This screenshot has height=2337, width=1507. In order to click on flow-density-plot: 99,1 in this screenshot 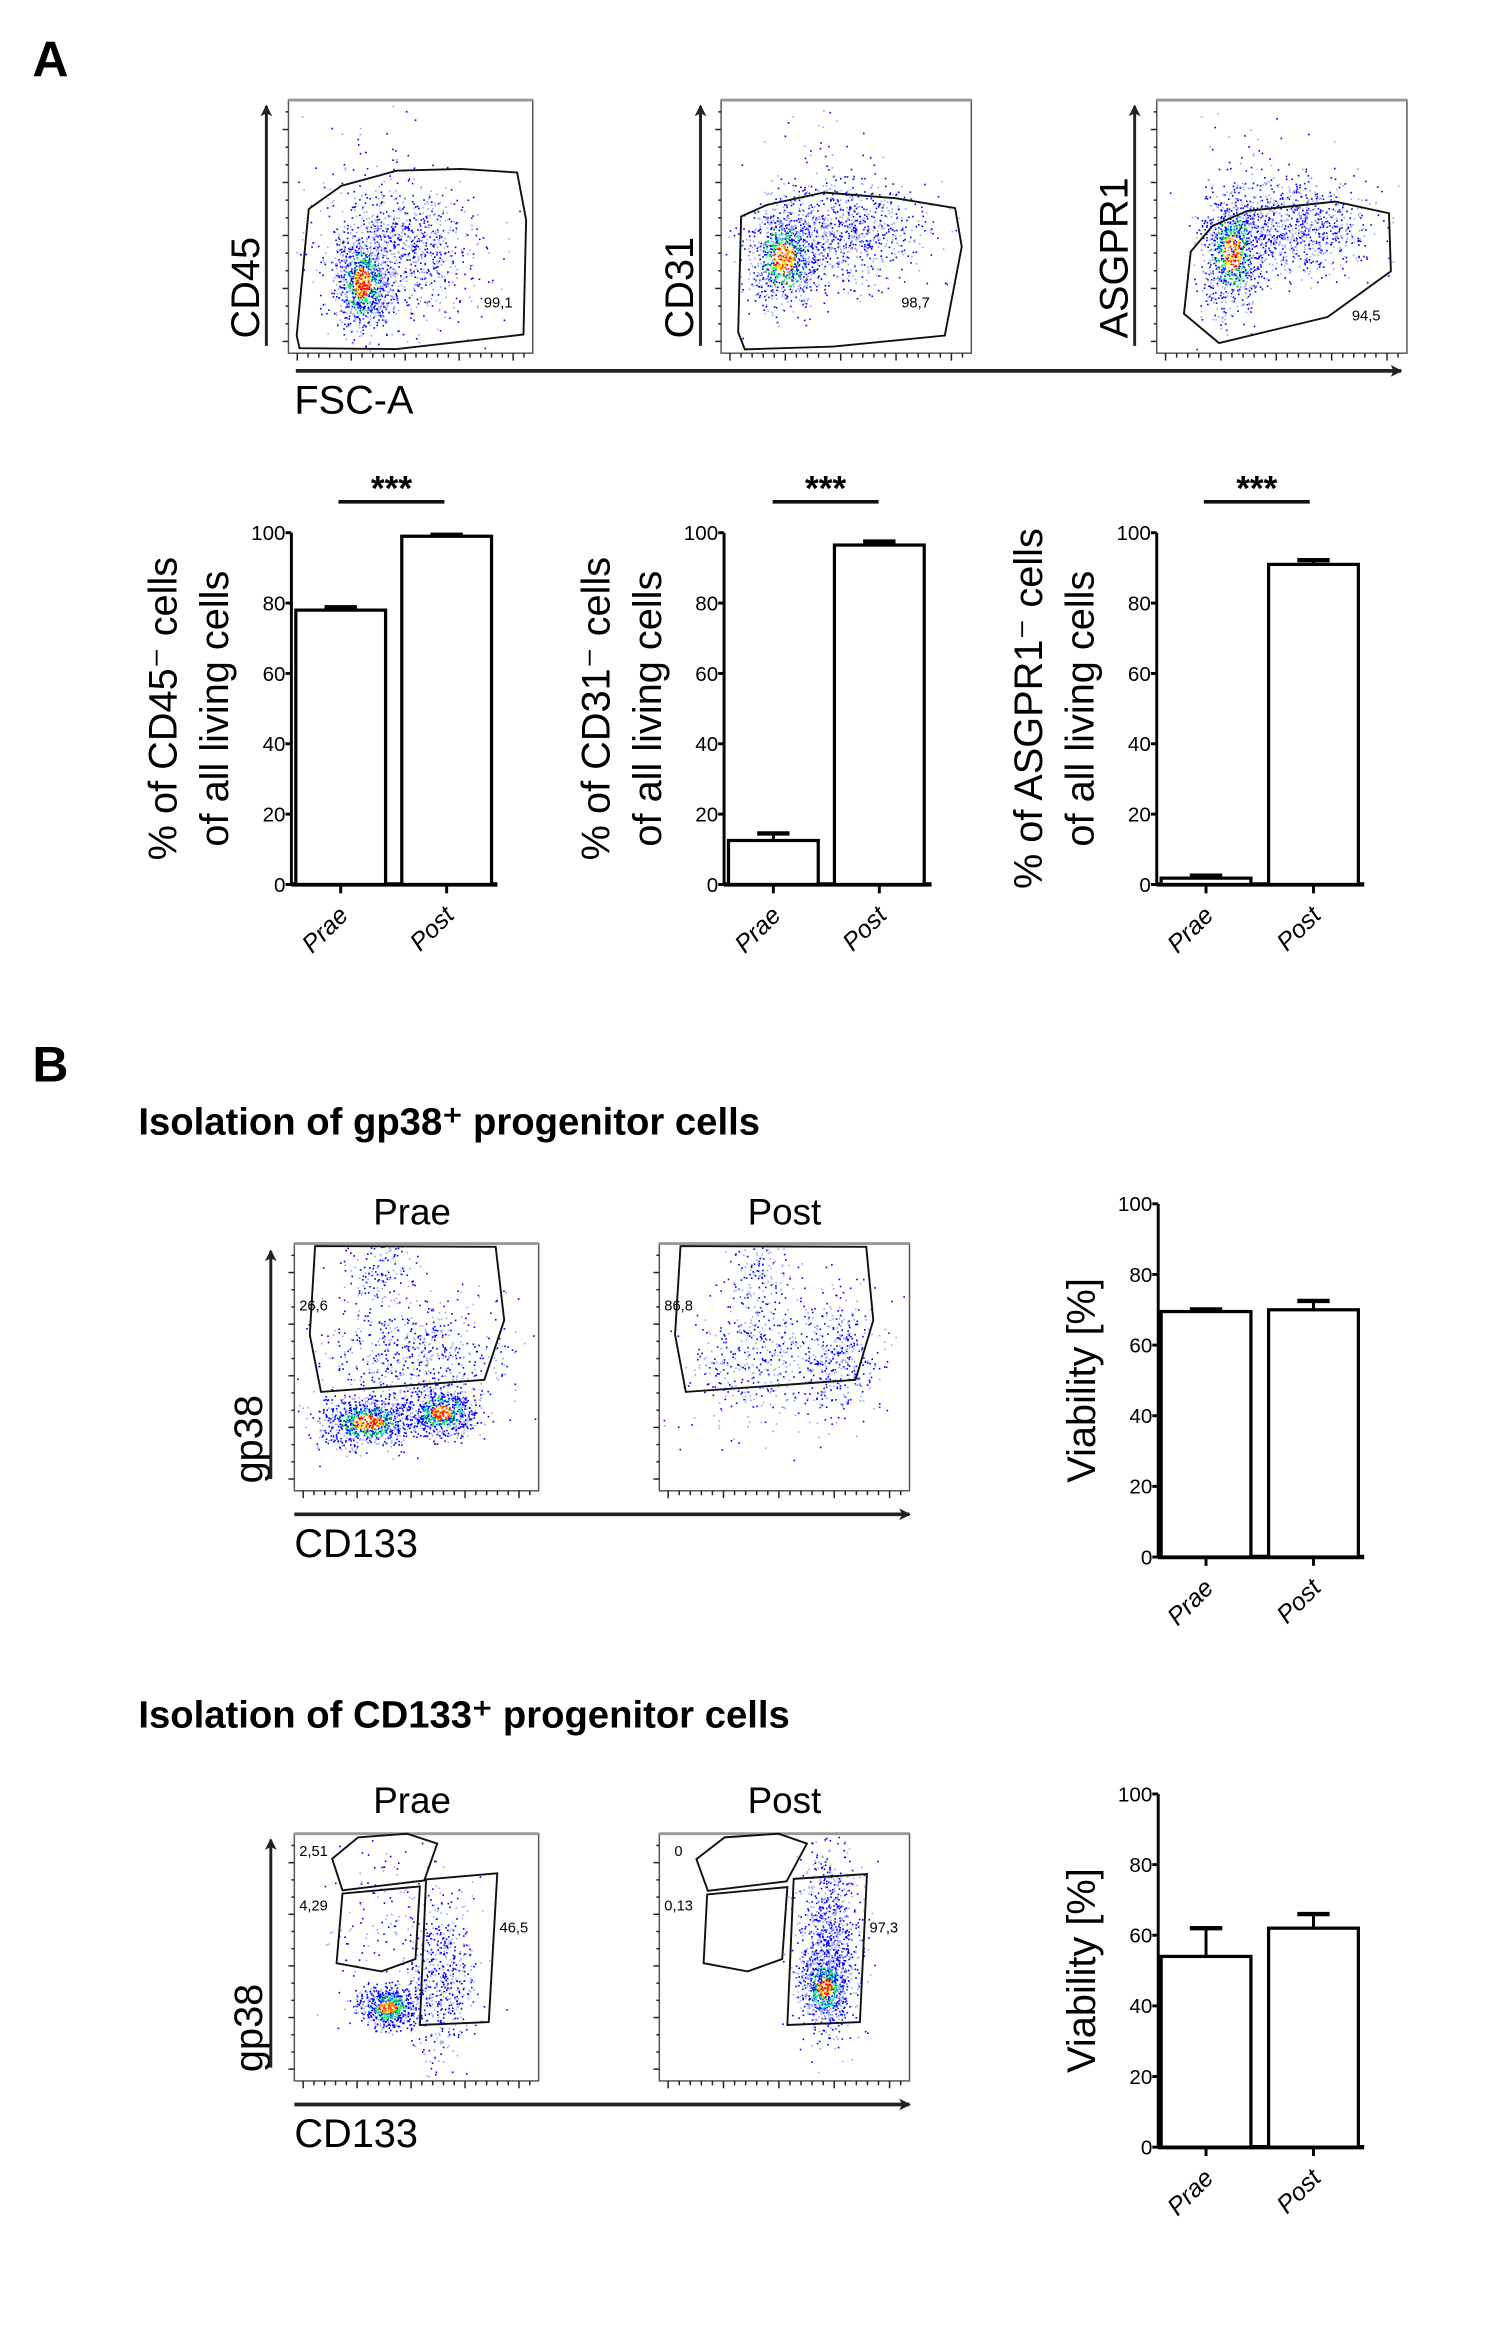, I will do `click(408, 229)`.